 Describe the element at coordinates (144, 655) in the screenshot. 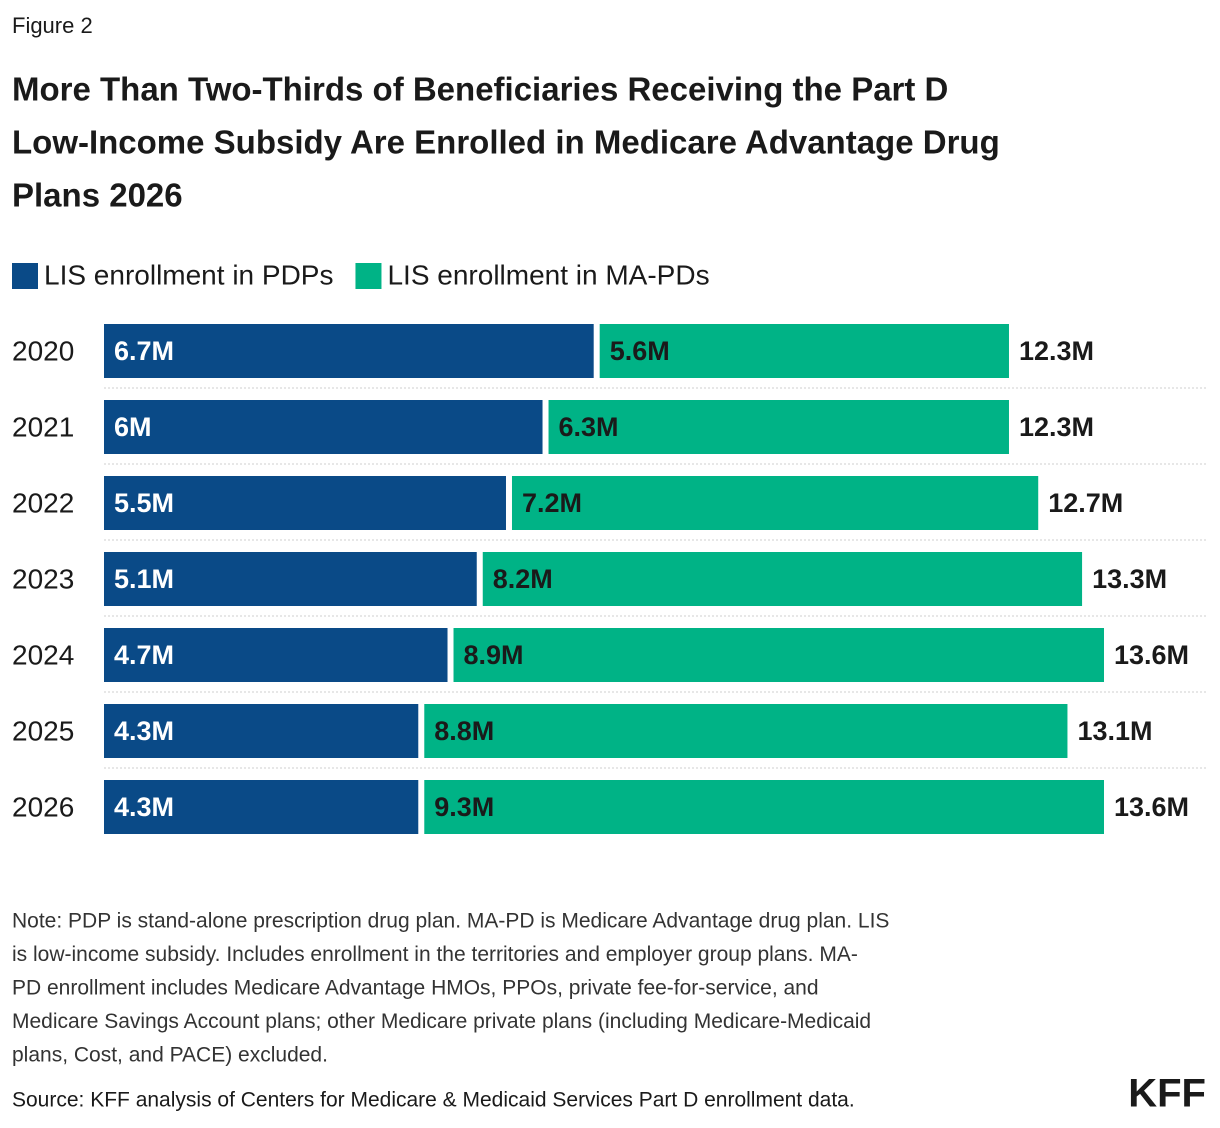

I see `value-label: 4.7M` at that location.